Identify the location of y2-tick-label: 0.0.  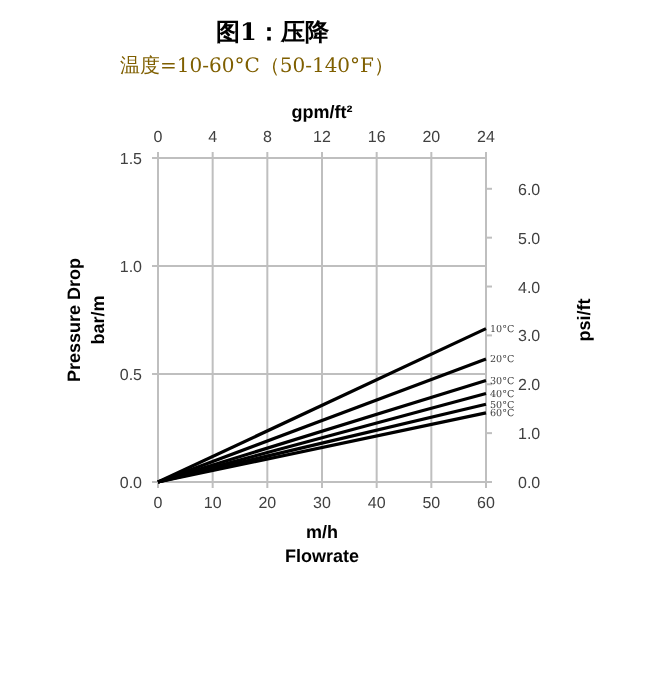
(530, 483).